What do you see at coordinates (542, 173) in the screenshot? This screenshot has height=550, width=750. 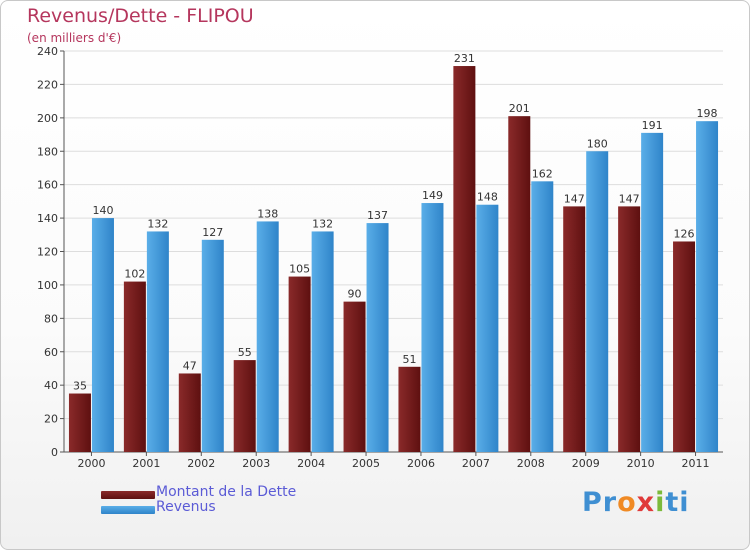 I see `value-label-revenus: 162` at bounding box center [542, 173].